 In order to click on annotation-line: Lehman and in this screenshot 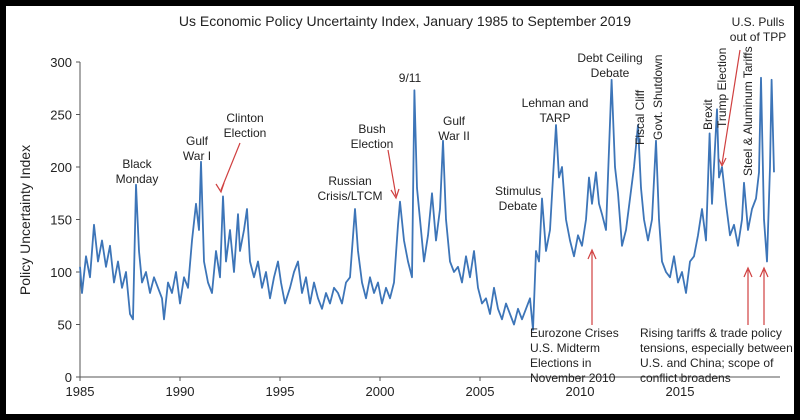, I will do `click(555, 103)`.